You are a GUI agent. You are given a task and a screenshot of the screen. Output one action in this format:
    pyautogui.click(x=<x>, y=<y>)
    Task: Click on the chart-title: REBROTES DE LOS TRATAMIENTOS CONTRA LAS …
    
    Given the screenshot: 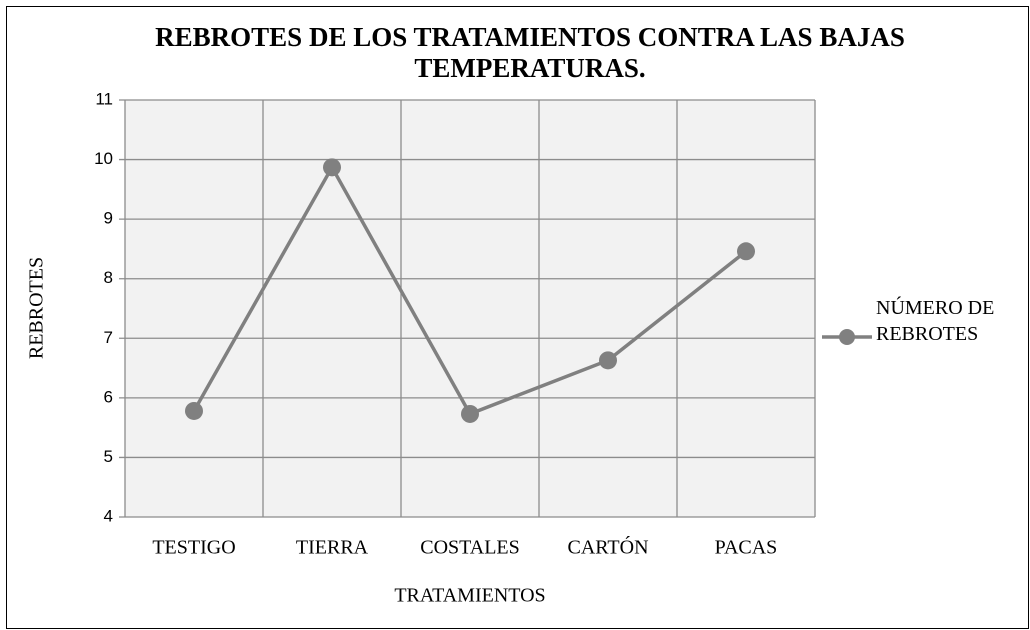 What is the action you would take?
    pyautogui.click(x=530, y=52)
    